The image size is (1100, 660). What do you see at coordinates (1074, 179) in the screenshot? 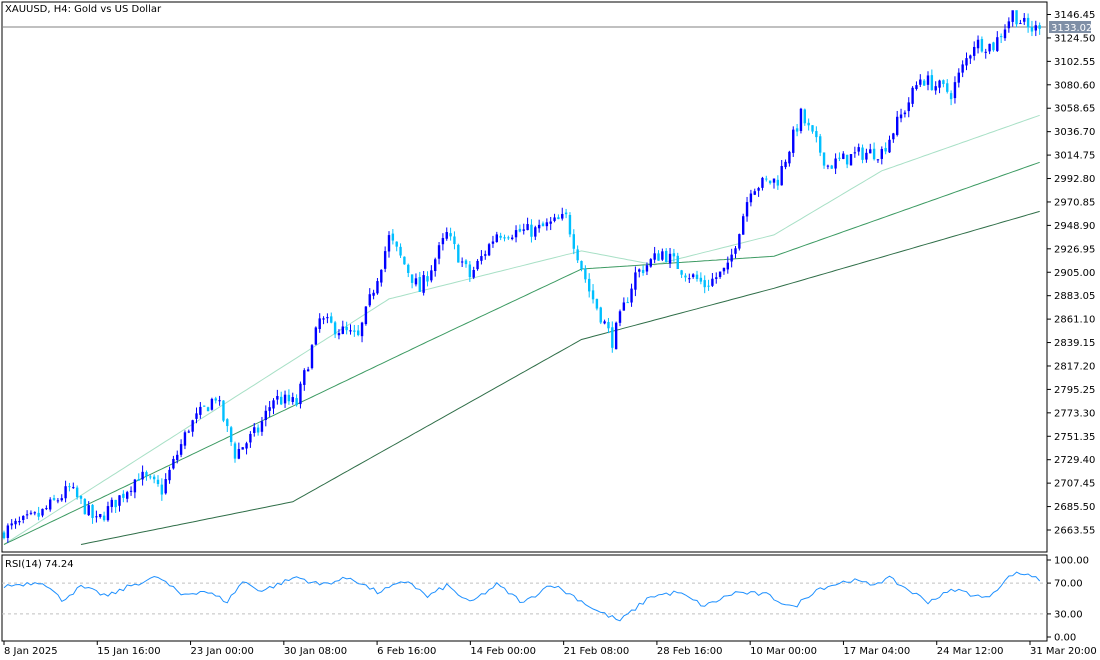
I see `price-tick-label: 2992.80` at bounding box center [1074, 179].